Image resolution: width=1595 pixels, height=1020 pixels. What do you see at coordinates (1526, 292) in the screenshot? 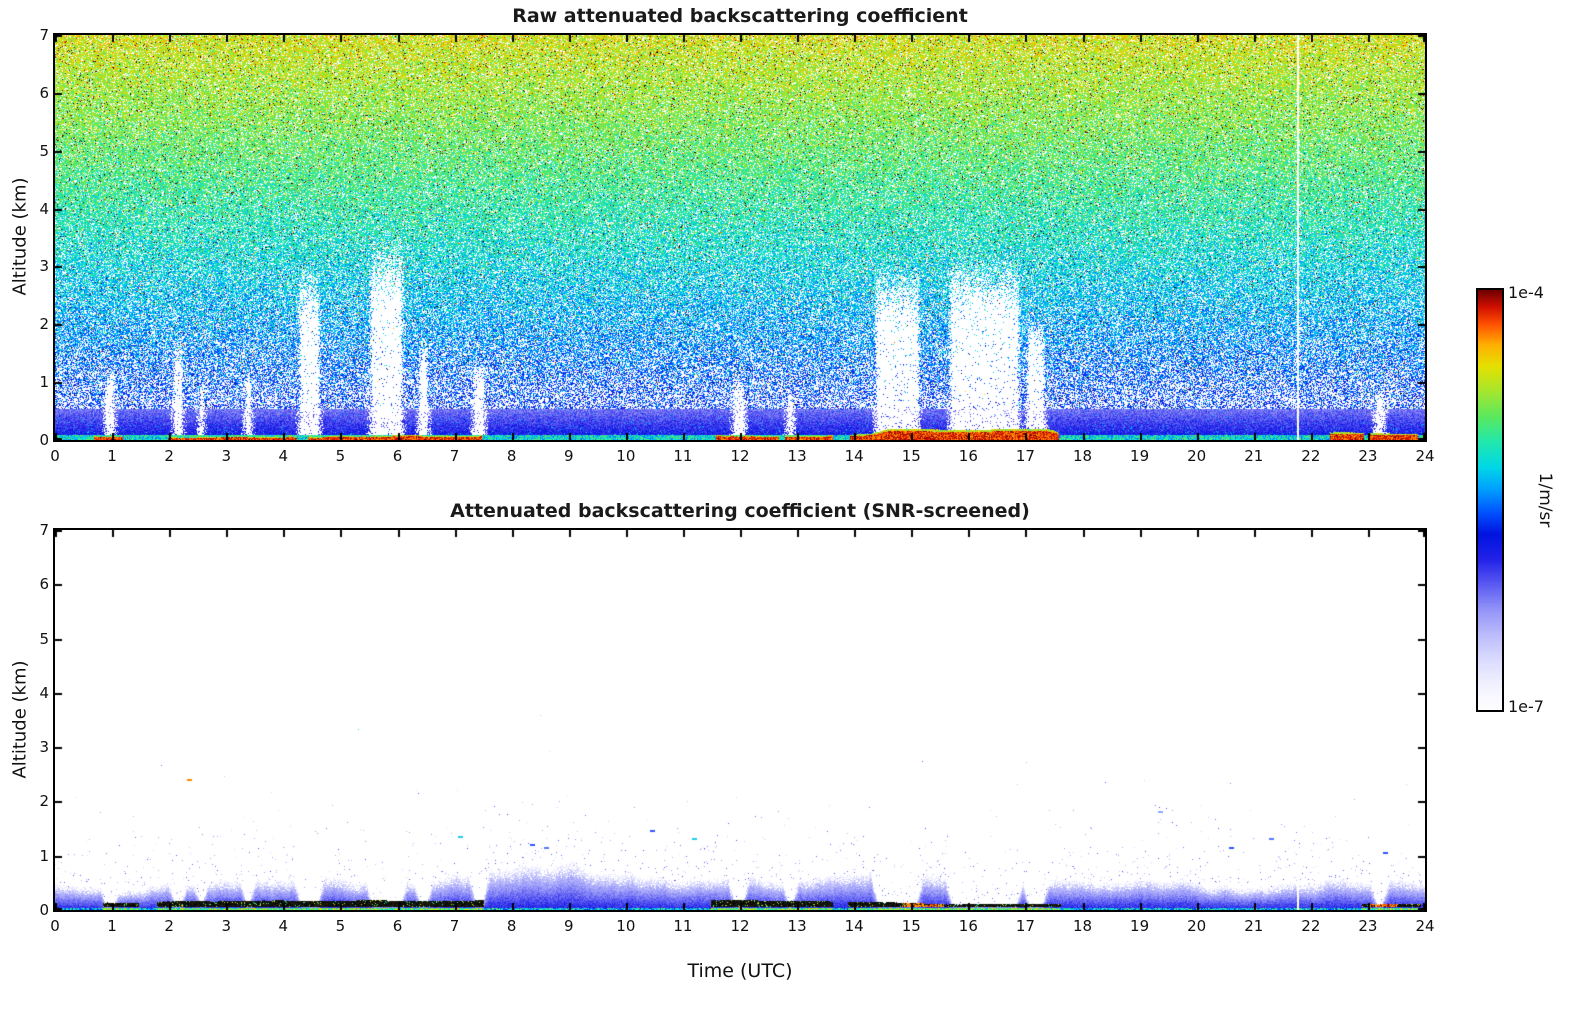
I see `colorbar-max-label: 1e-4` at bounding box center [1526, 292].